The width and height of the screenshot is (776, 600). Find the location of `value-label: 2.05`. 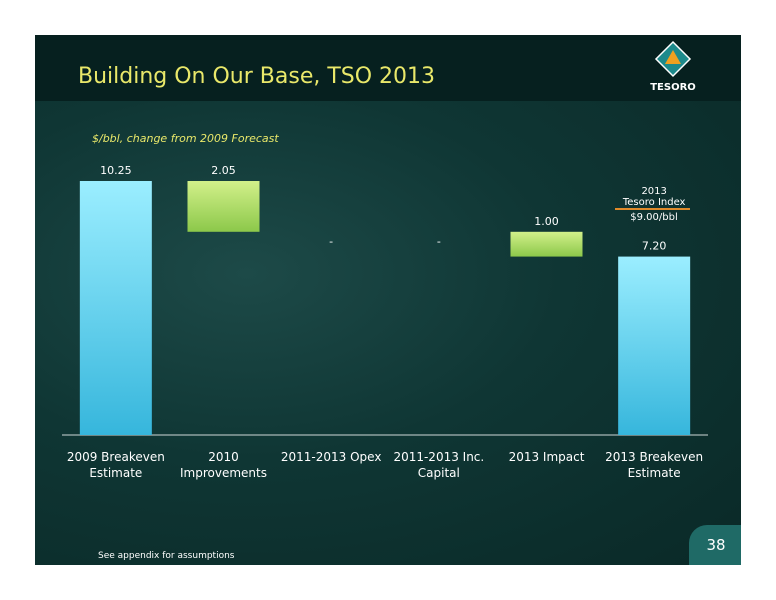

value-label: 2.05 is located at coordinates (223, 170).